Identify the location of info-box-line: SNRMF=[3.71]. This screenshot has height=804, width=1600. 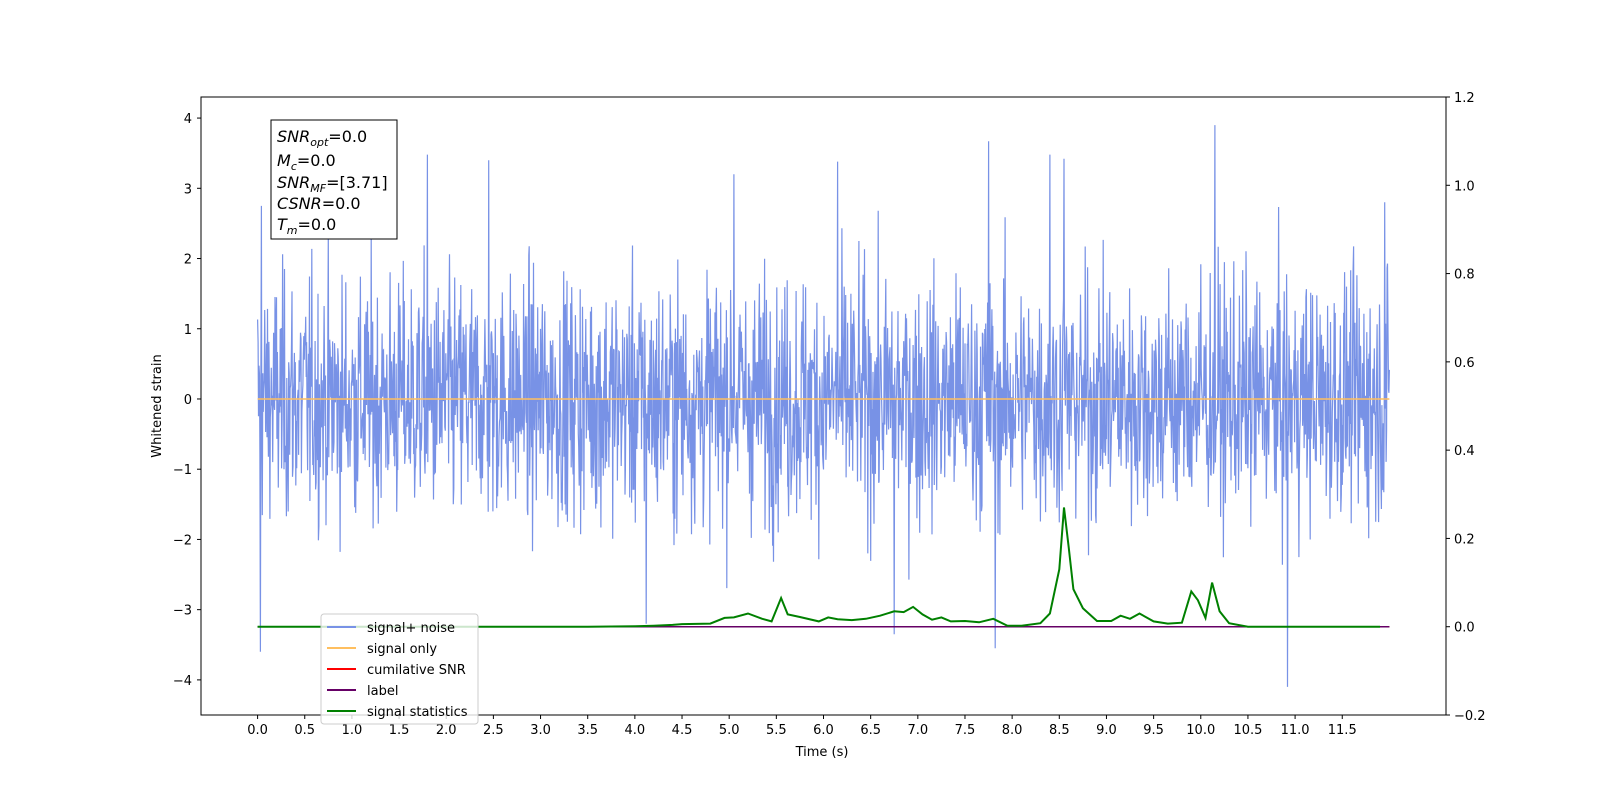
(332, 184).